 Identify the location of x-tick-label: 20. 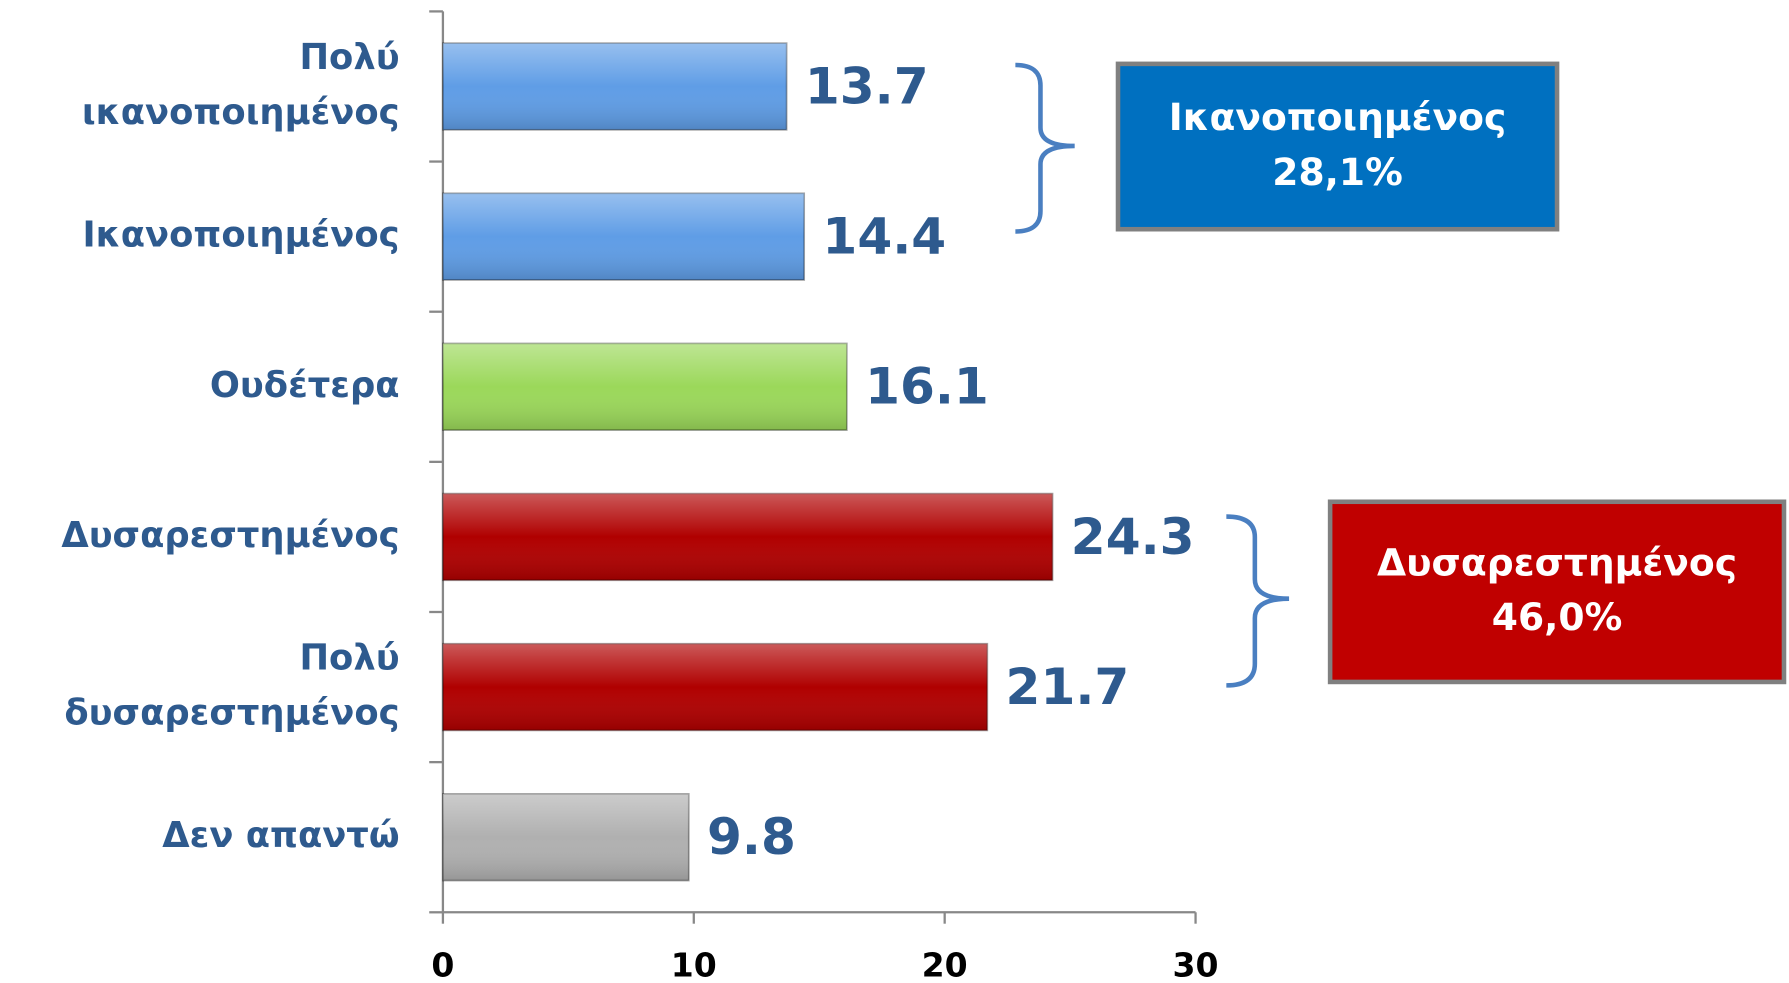
(945, 964).